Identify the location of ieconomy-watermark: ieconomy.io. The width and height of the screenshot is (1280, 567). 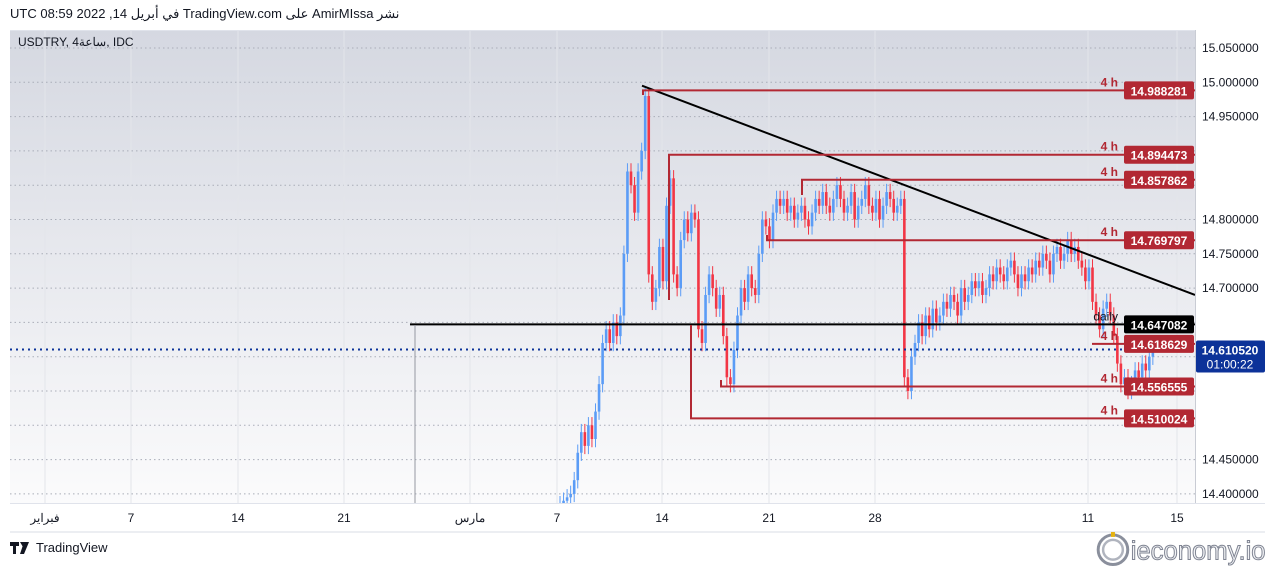
(1181, 548).